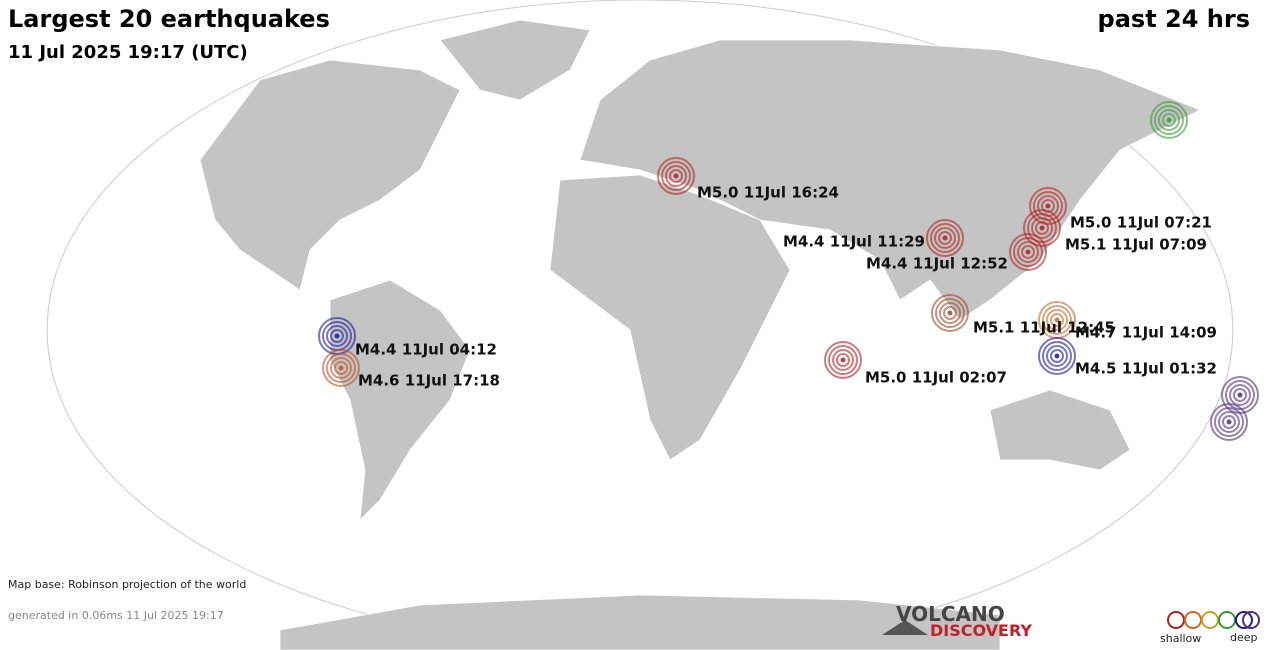 The image size is (1280, 650). Describe the element at coordinates (981, 630) in the screenshot. I see `logo-line2: DISCOVERY` at that location.